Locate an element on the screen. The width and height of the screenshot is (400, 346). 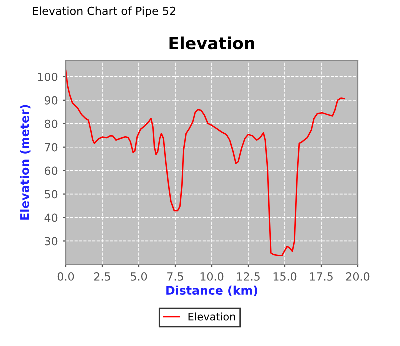
x-axis-title: Distance (km) is located at coordinates (212, 291).